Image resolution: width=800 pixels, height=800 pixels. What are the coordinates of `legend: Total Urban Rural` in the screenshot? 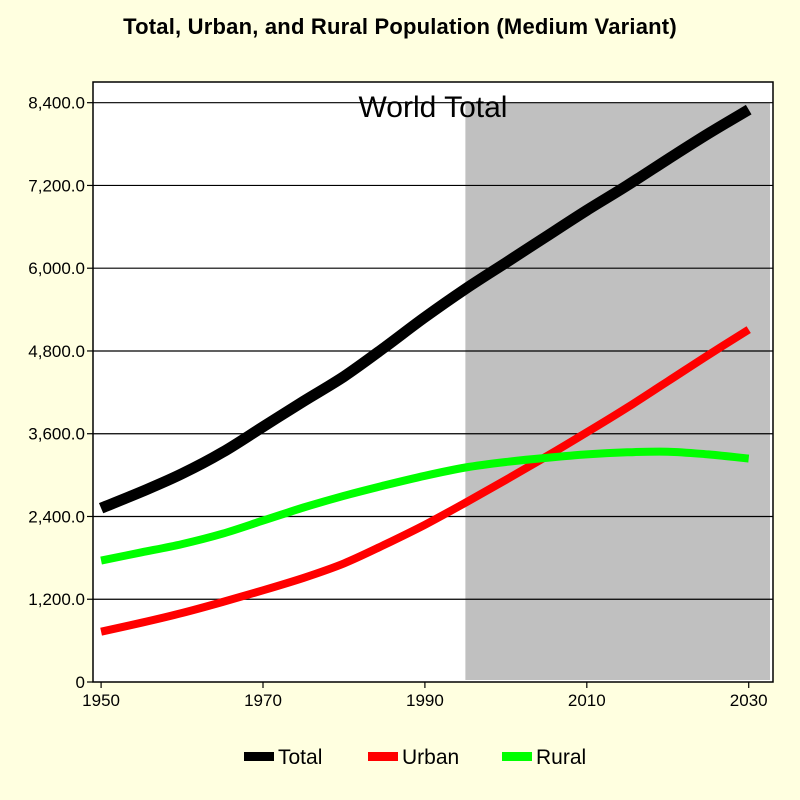 It's located at (415, 757).